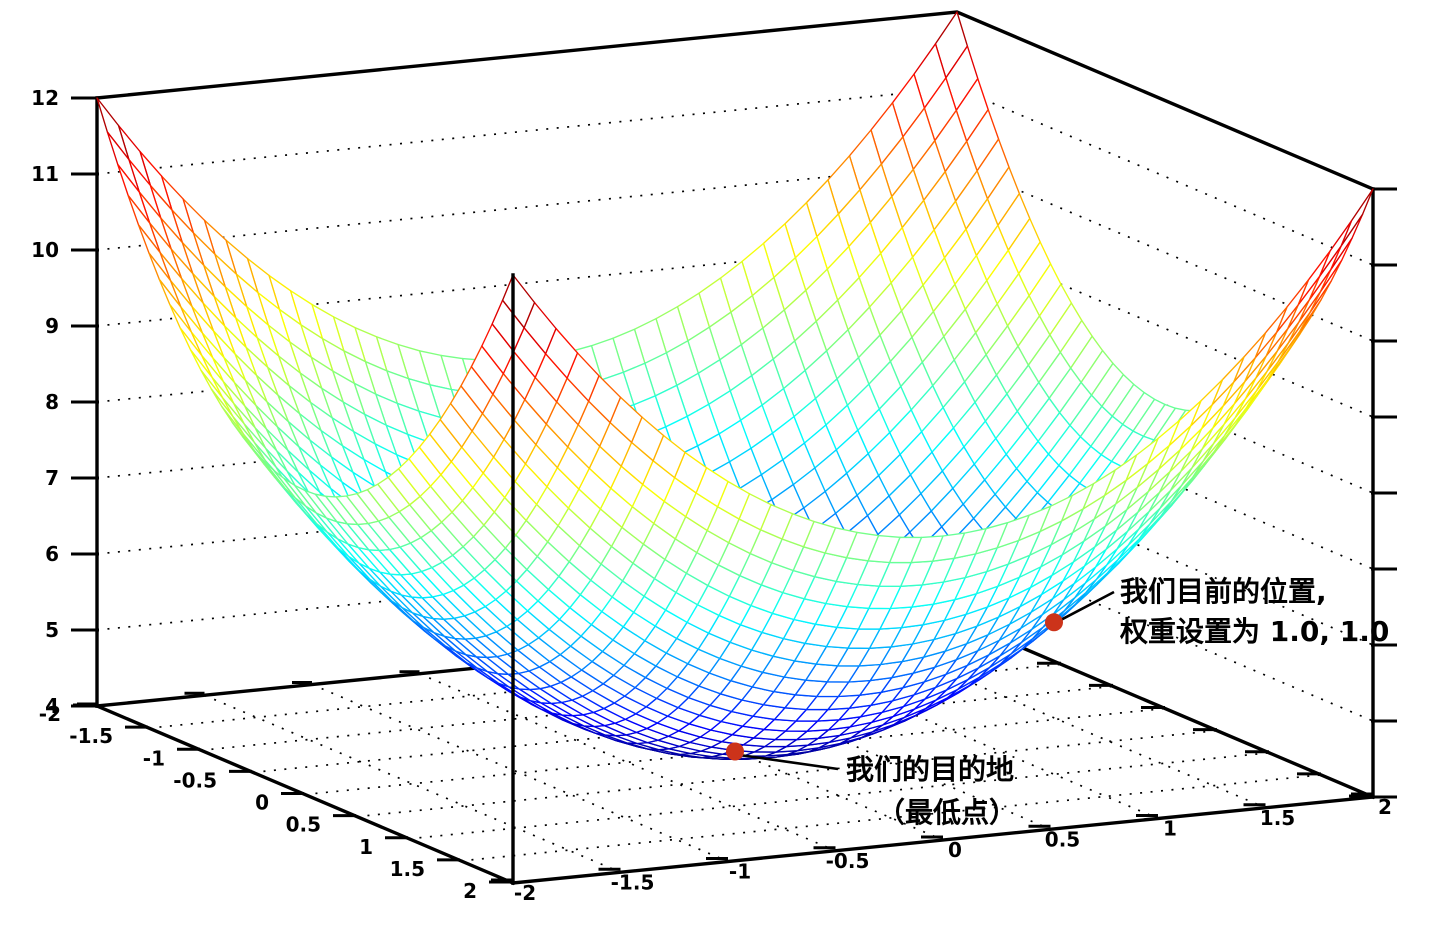 This screenshot has width=1432, height=946. What do you see at coordinates (52, 554) in the screenshot?
I see `z-tick-label: 6` at bounding box center [52, 554].